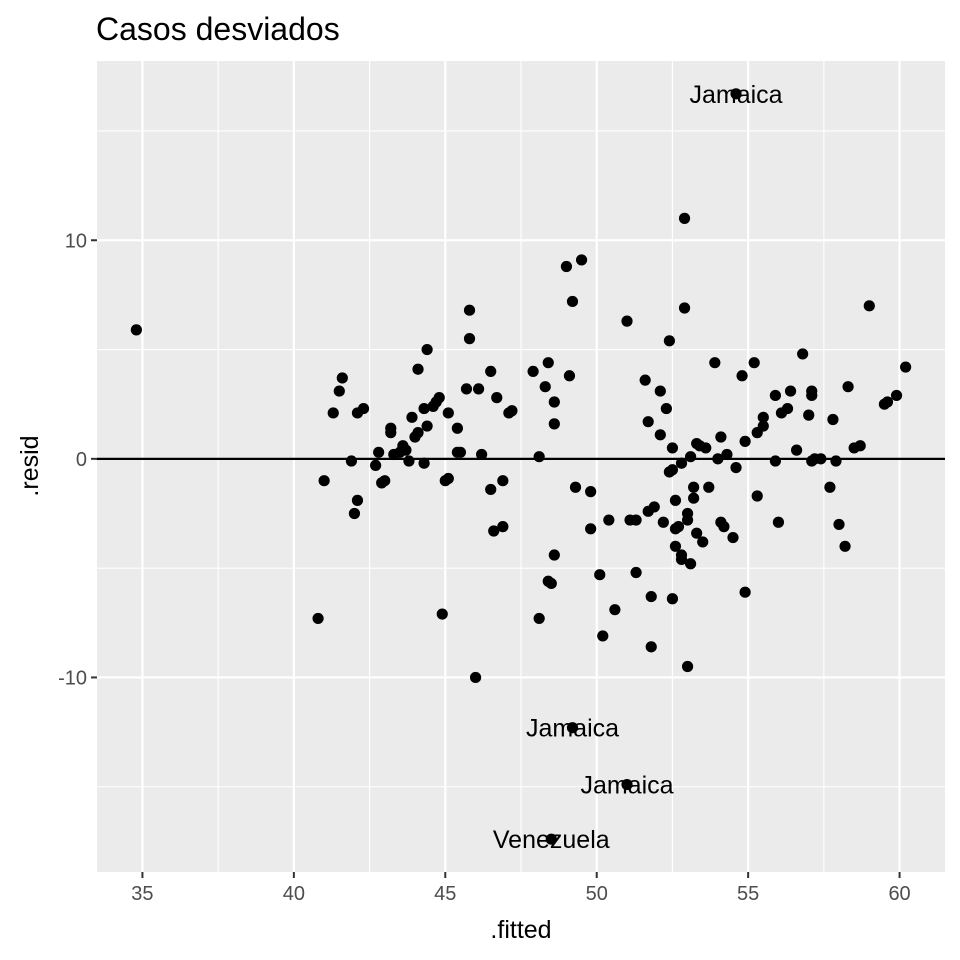 The image size is (960, 960). Describe the element at coordinates (294, 894) in the screenshot. I see `x-tick-label: 40` at that location.